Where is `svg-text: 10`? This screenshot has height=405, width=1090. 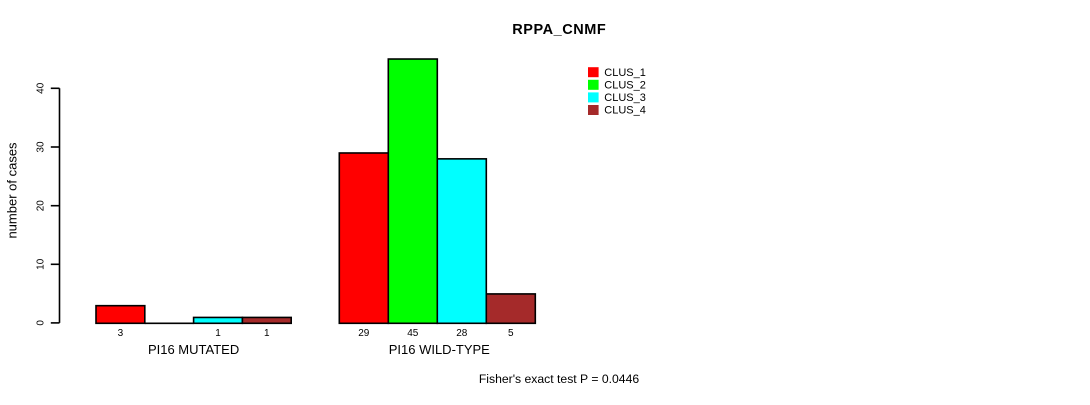
svg-text: 10 is located at coordinates (41, 264).